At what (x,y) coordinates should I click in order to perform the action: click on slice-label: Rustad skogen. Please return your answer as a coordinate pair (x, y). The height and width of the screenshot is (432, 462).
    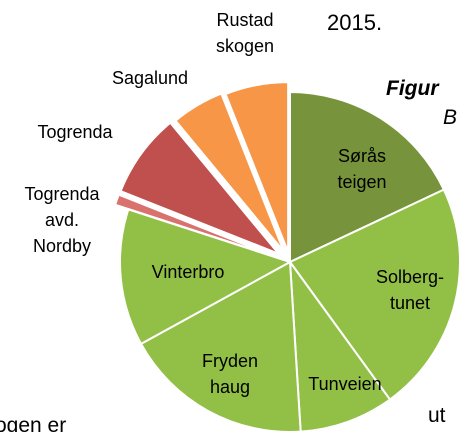
    Looking at the image, I should click on (245, 33).